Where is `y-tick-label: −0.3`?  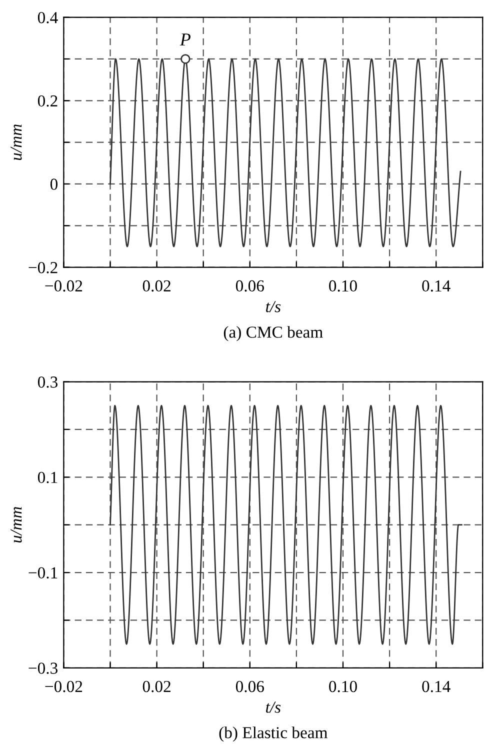
y-tick-label: −0.3 is located at coordinates (43, 668).